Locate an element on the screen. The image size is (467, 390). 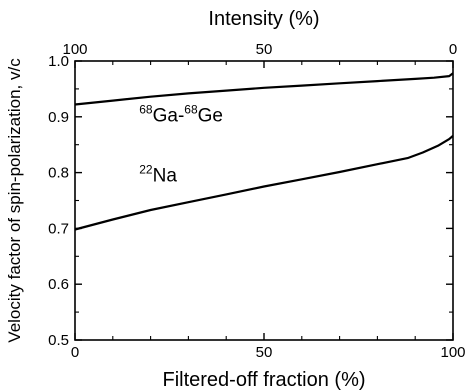
annotation-superscript: 22 is located at coordinates (146, 170).